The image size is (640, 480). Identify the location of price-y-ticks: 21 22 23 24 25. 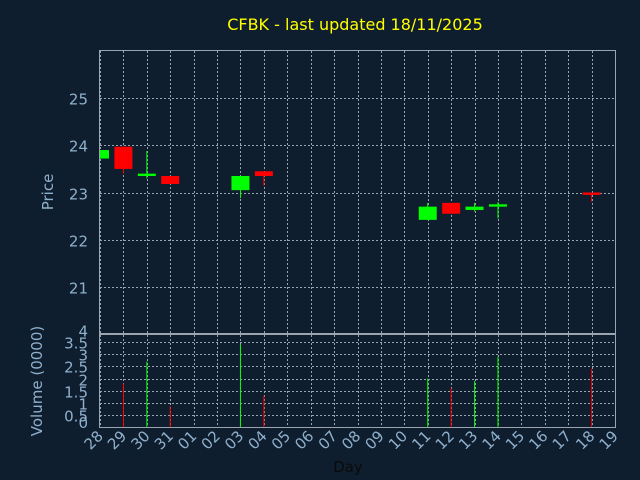
(78, 194).